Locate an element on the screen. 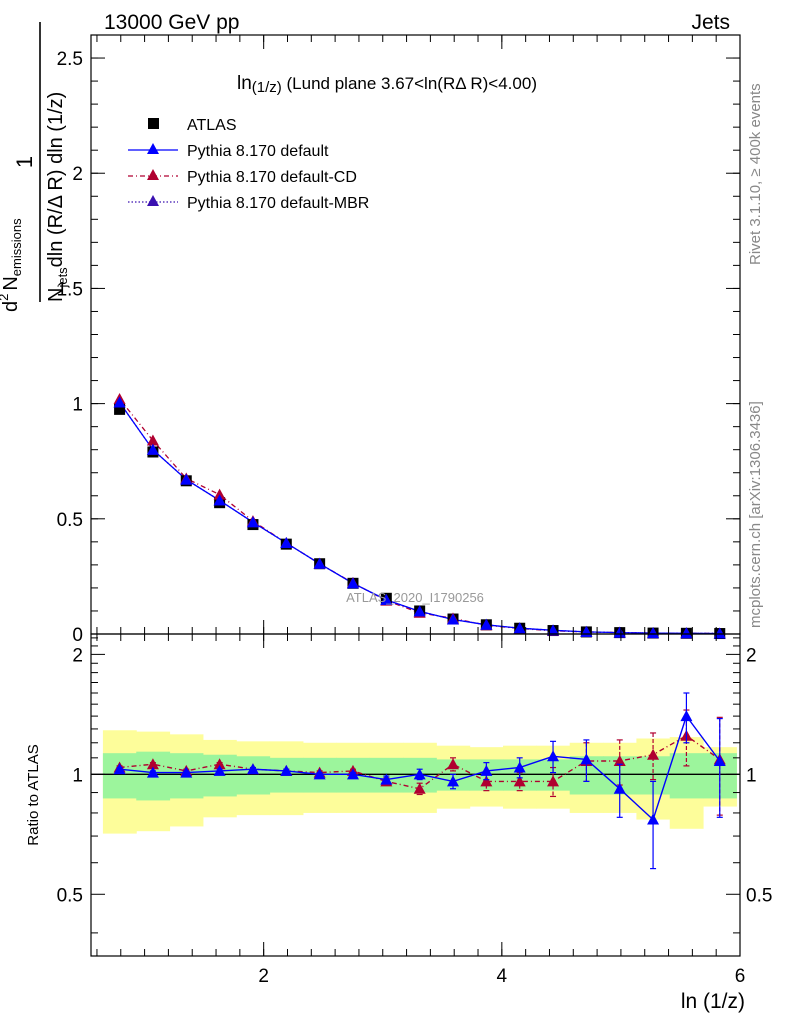 This screenshot has height=1024, width=786. atlas-data-point is located at coordinates (120, 409).